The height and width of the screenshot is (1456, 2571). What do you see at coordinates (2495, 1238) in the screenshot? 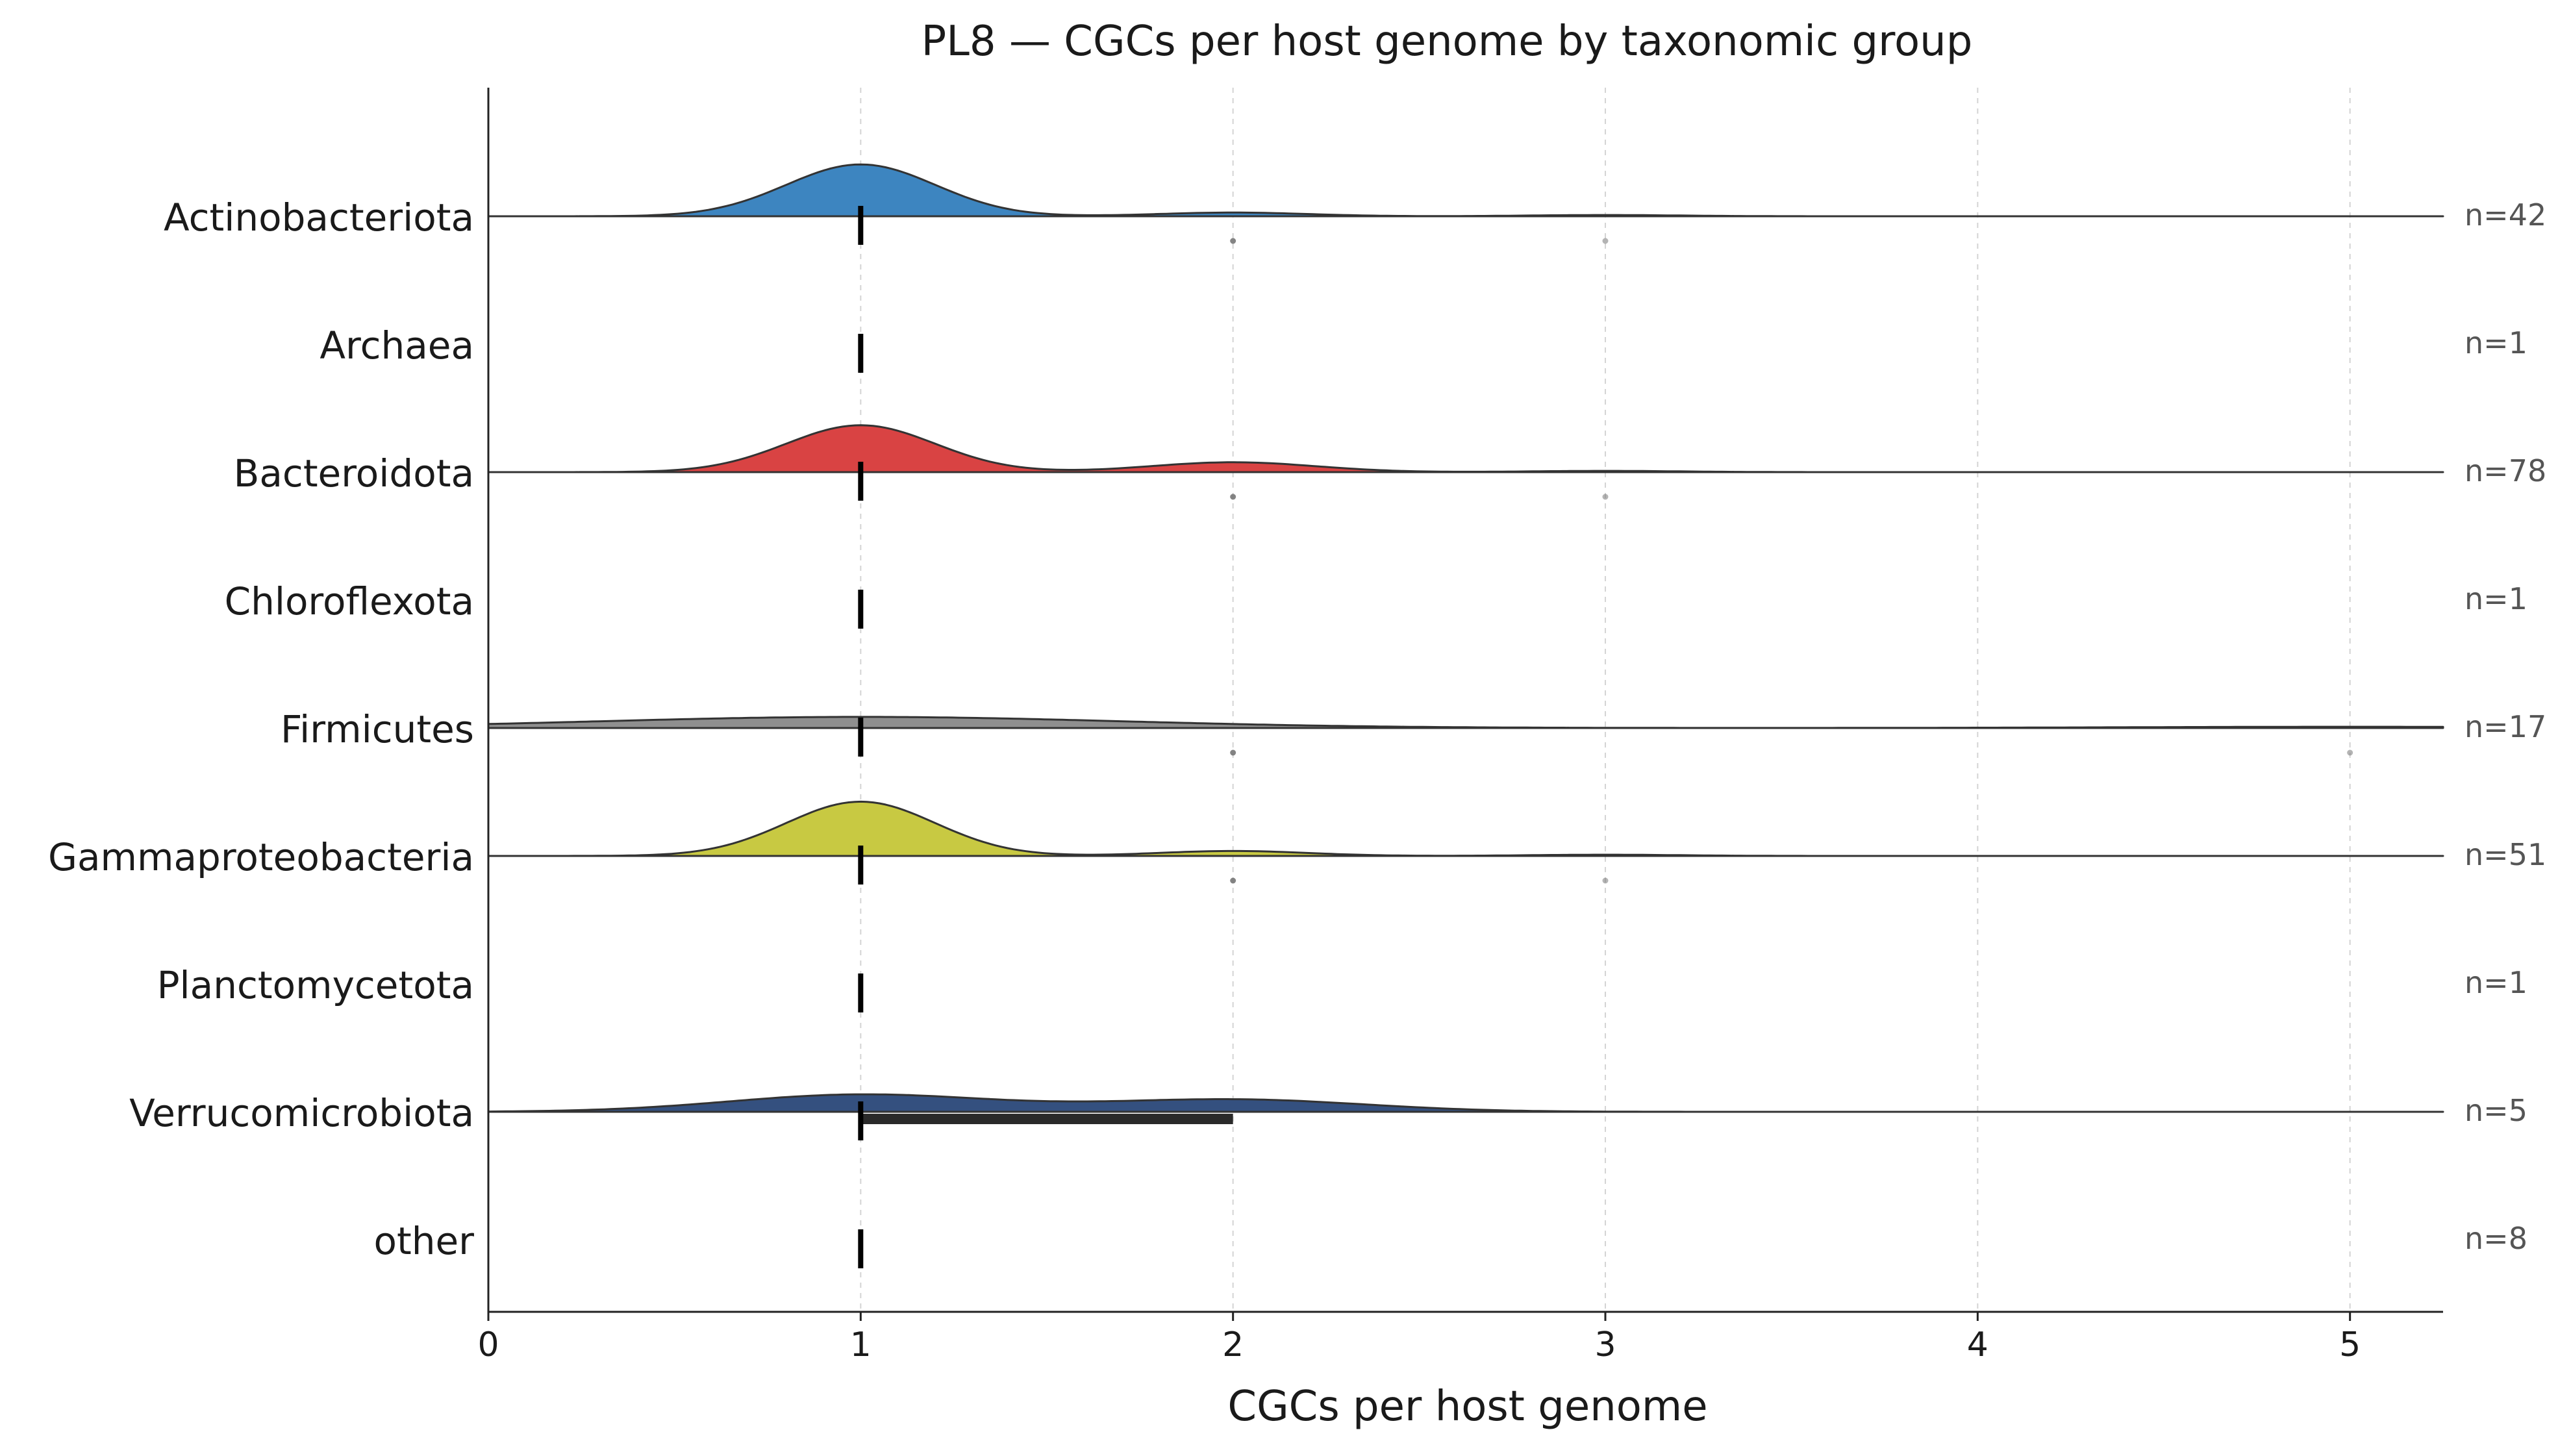
I see `n-count-label: n=8` at bounding box center [2495, 1238].